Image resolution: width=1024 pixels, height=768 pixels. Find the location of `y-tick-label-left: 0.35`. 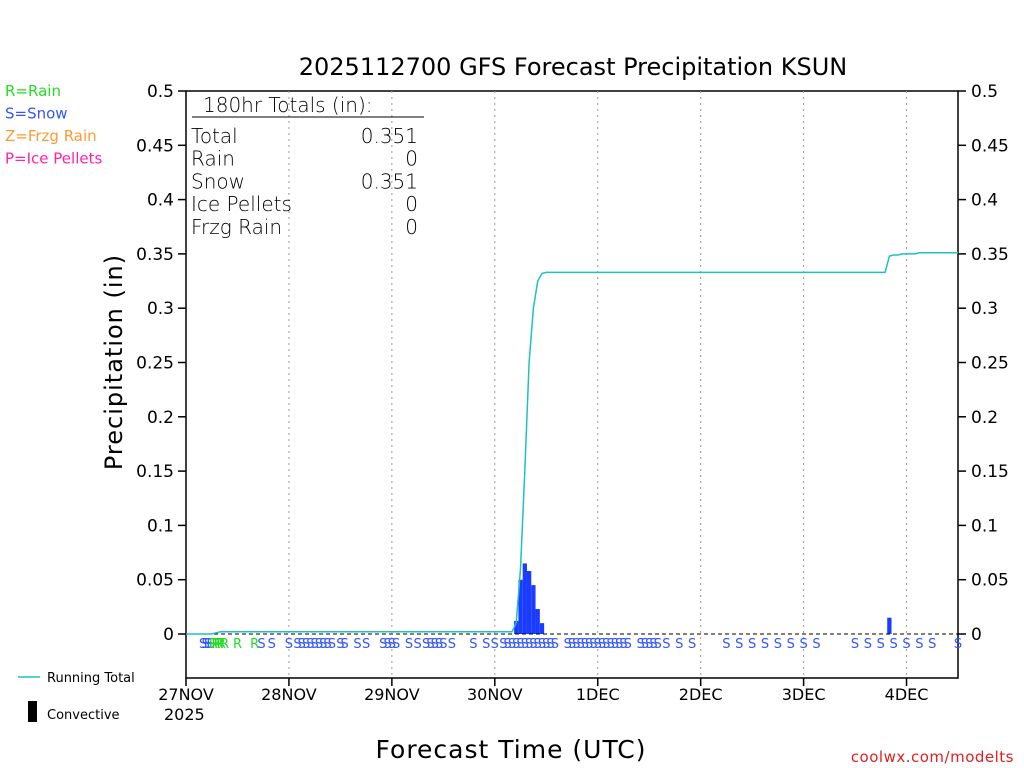

y-tick-label-left: 0.35 is located at coordinates (155, 255).